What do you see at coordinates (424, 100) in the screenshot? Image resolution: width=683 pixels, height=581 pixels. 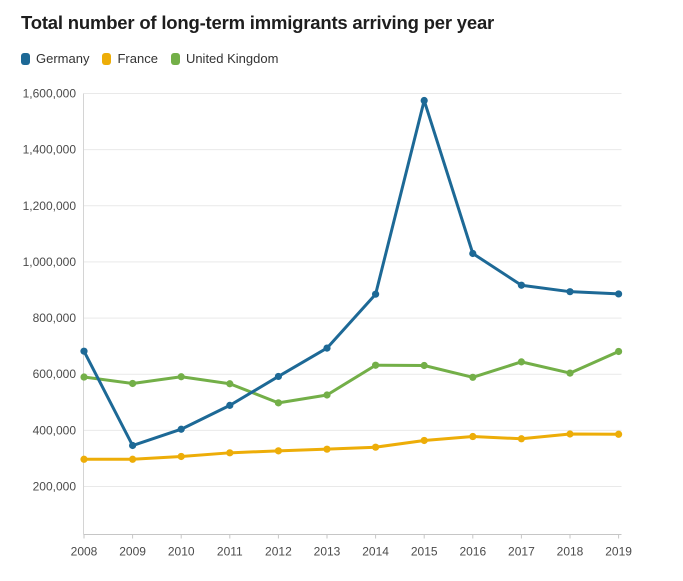 I see `data-point-germany-2015` at bounding box center [424, 100].